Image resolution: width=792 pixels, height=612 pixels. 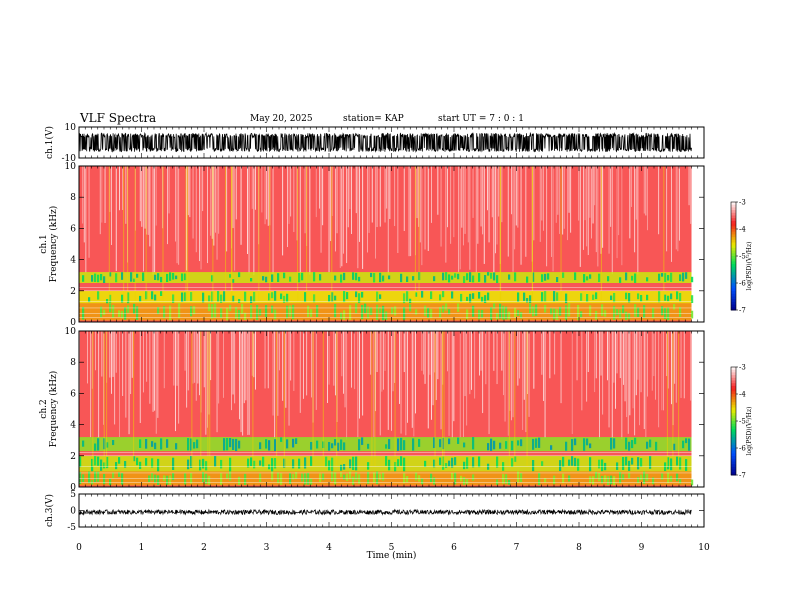 What do you see at coordinates (742, 476) in the screenshot?
I see `colorbar2-tick-label: -7` at bounding box center [742, 476].